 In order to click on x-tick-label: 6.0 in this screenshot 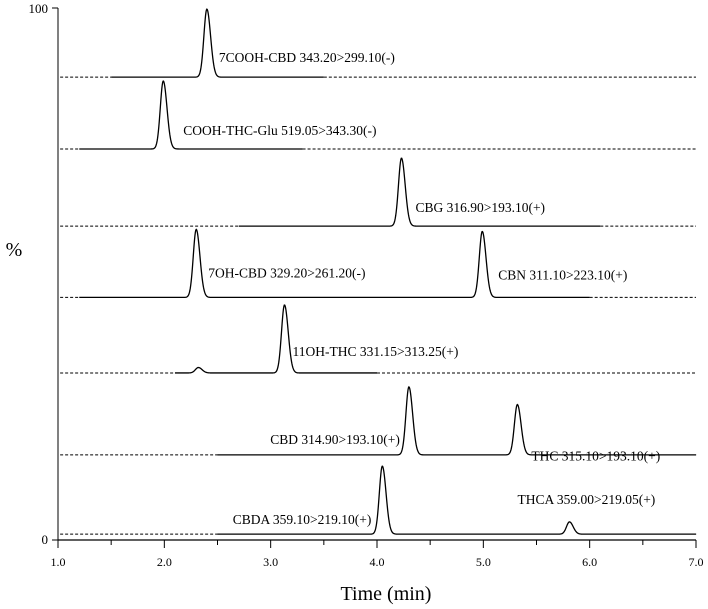, I will do `click(589, 562)`.